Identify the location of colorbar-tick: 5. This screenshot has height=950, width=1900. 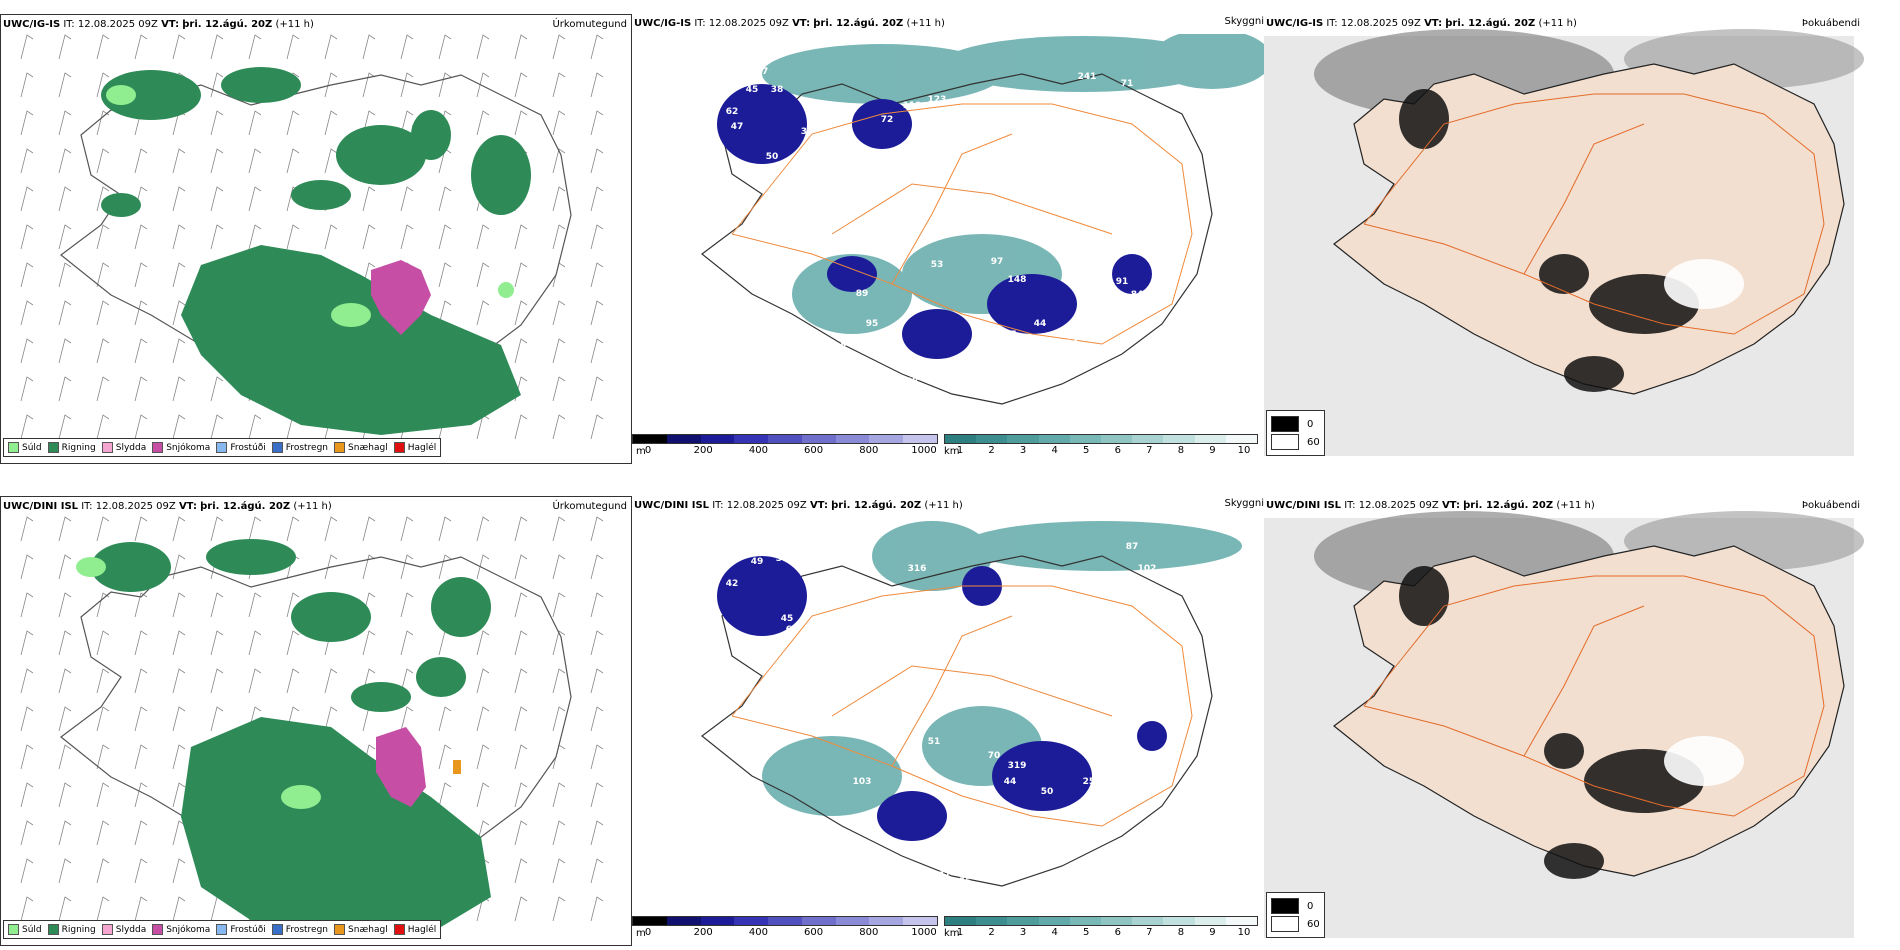
(1086, 932).